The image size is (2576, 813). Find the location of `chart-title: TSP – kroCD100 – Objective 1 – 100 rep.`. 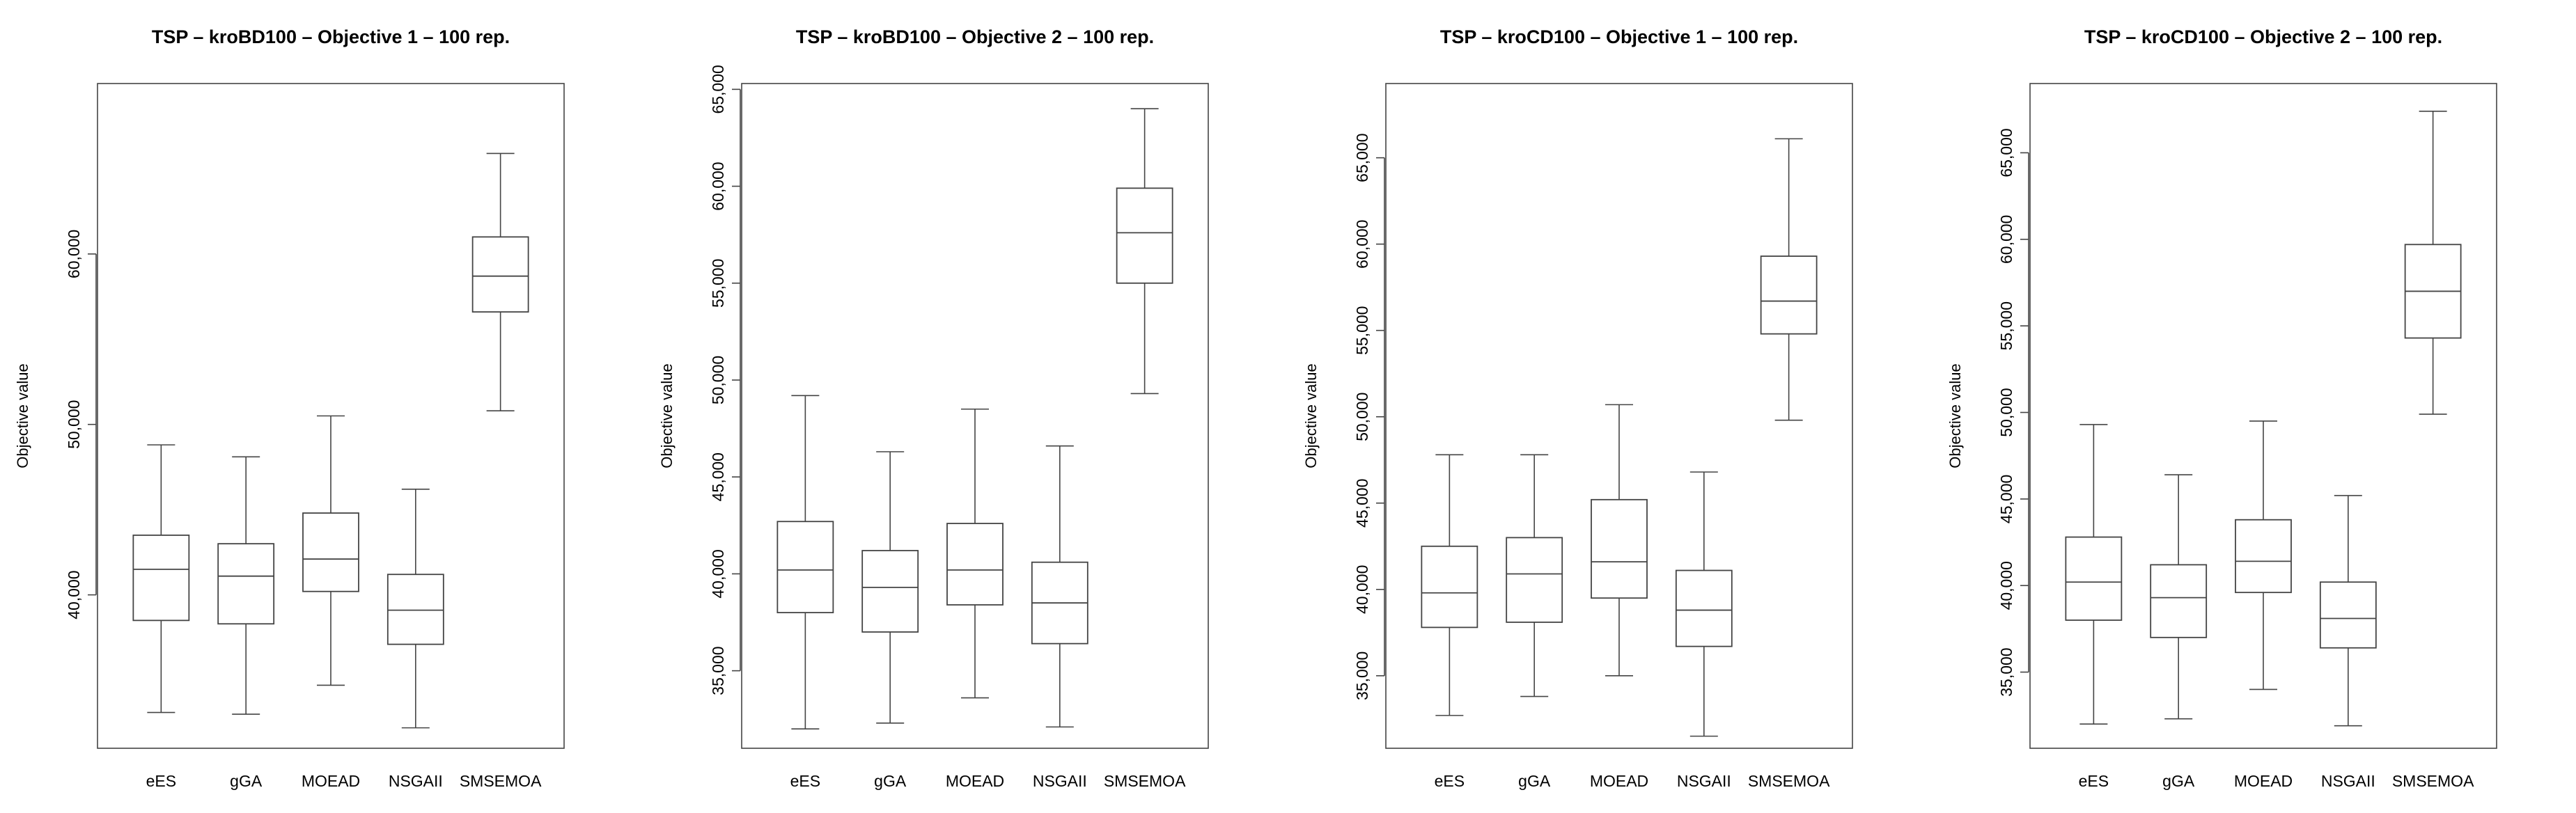

chart-title: TSP – kroCD100 – Objective 1 – 100 rep. is located at coordinates (1619, 36).